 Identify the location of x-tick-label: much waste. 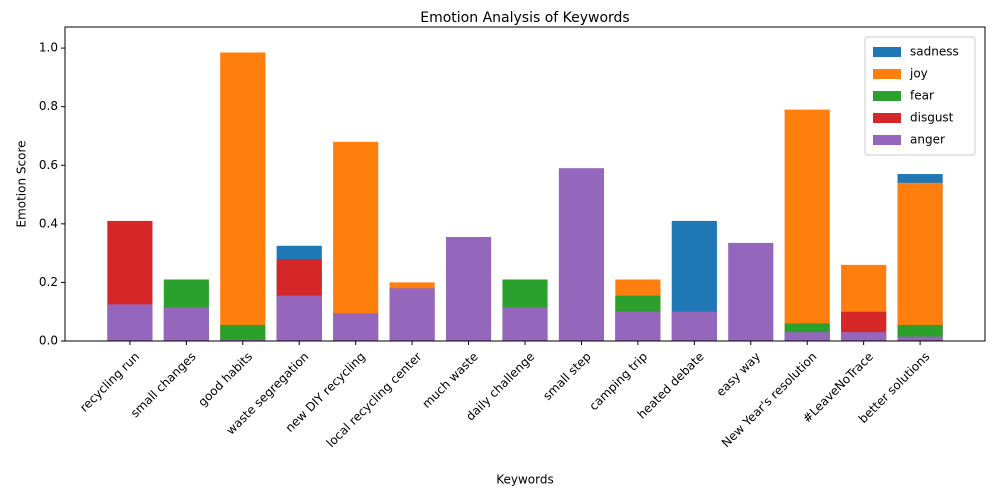
(450, 379).